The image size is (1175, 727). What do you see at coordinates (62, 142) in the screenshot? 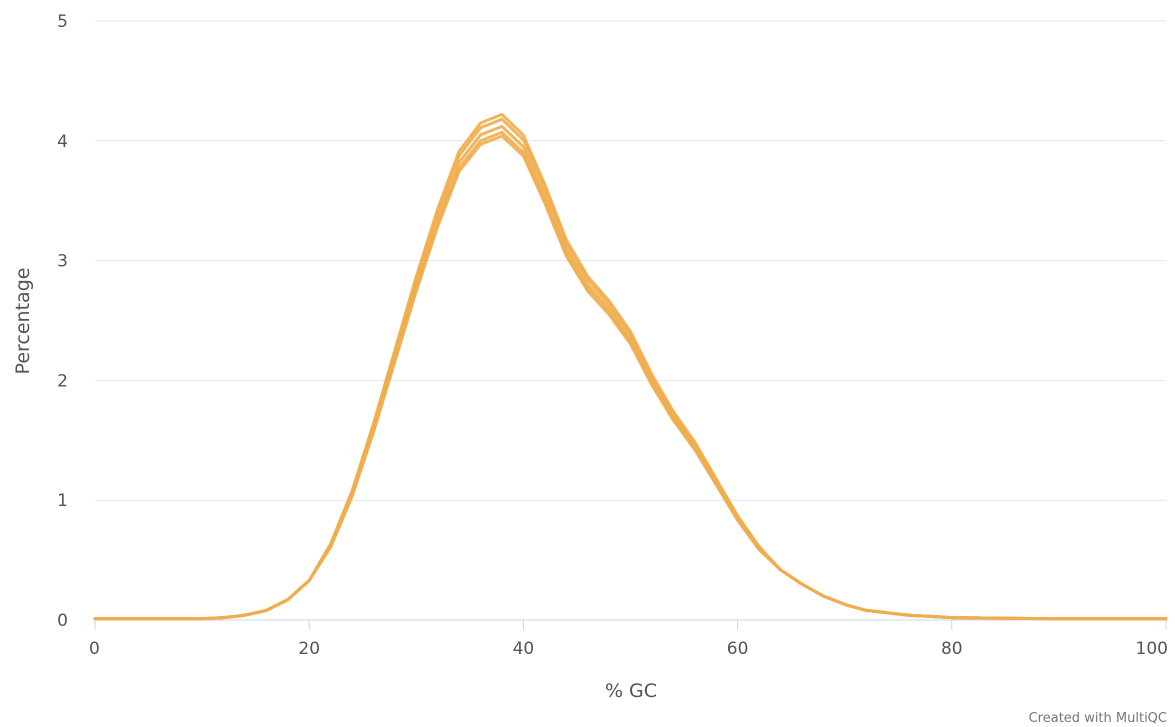
I see `y-tick-label: 4` at bounding box center [62, 142].